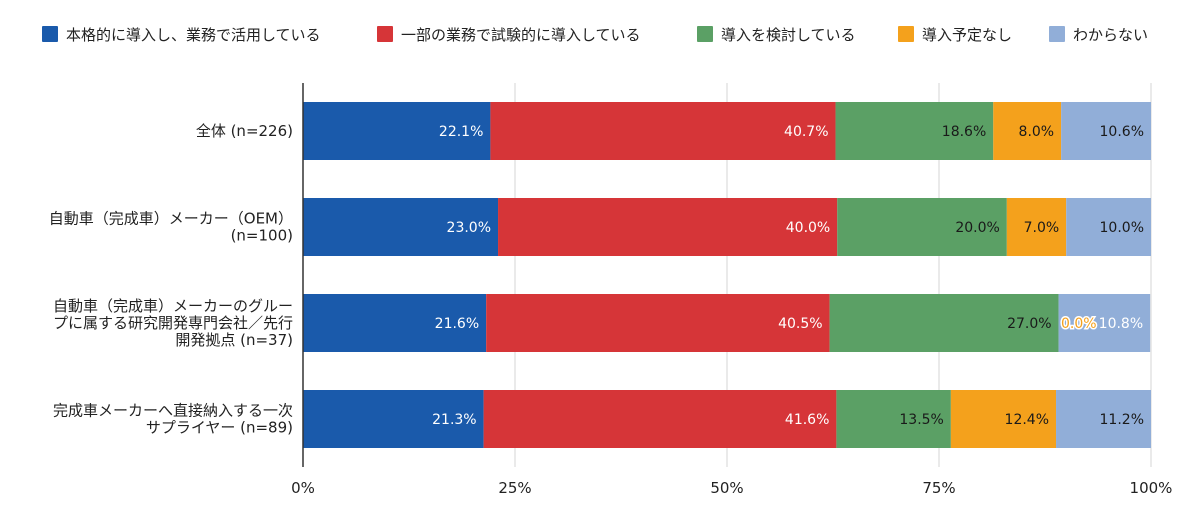  What do you see at coordinates (977, 228) in the screenshot?
I see `bar-2-value-label-3: 20.0%` at bounding box center [977, 228].